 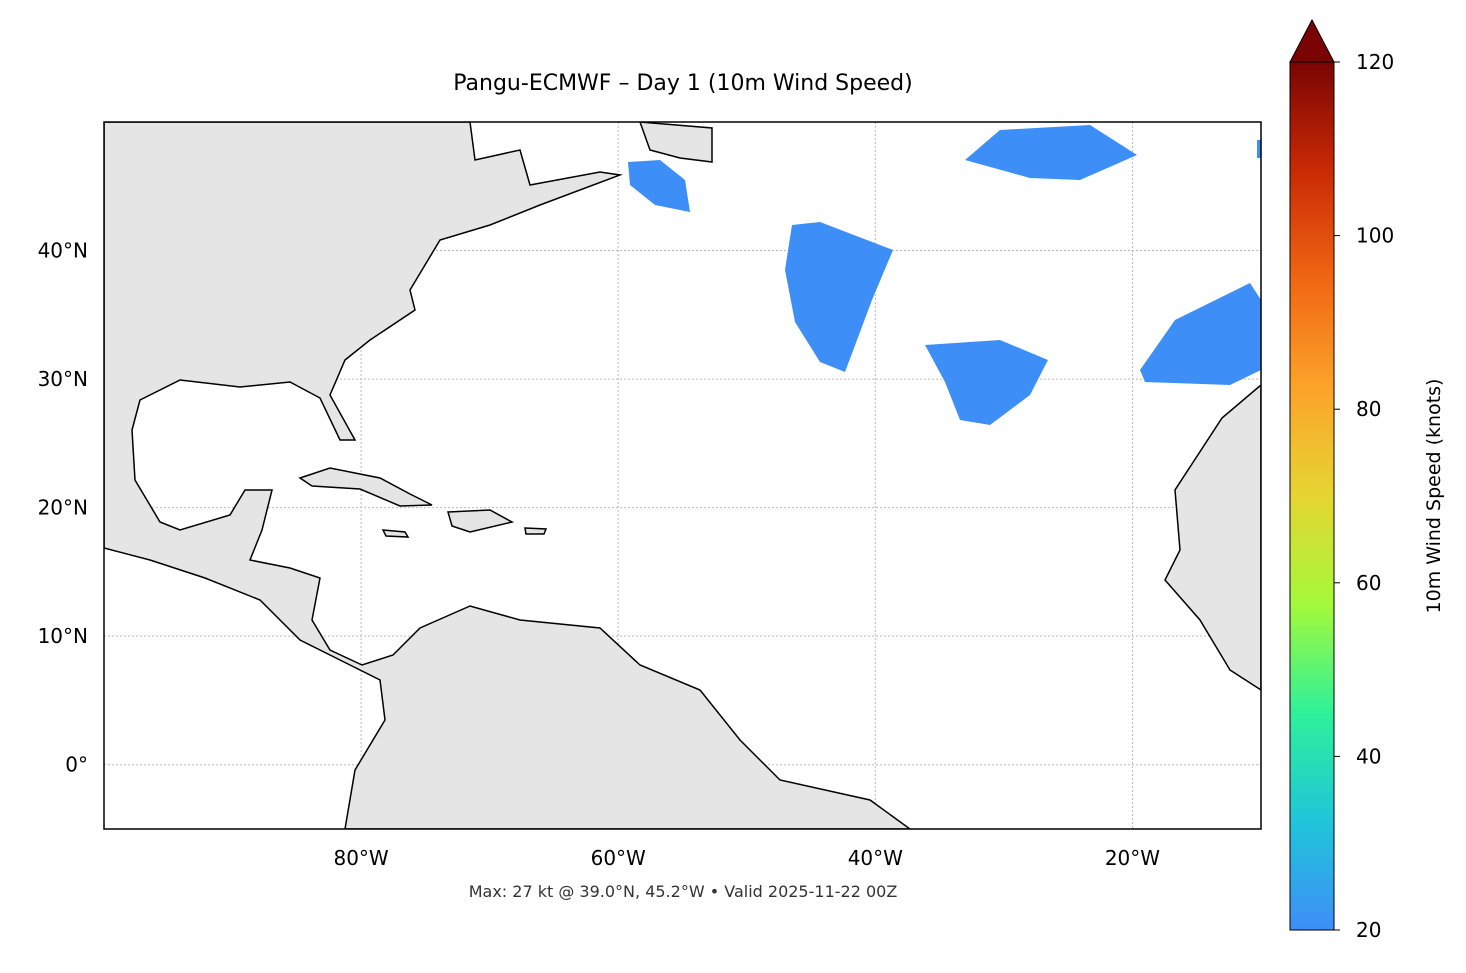 I want to click on jamaica, so click(x=395, y=533).